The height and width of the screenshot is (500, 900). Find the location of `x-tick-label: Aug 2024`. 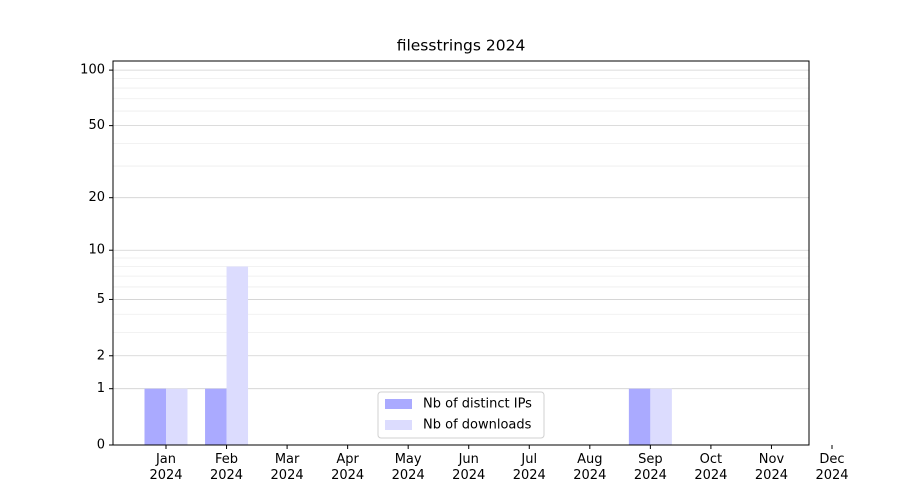

x-tick-label: Aug 2024 is located at coordinates (590, 467).